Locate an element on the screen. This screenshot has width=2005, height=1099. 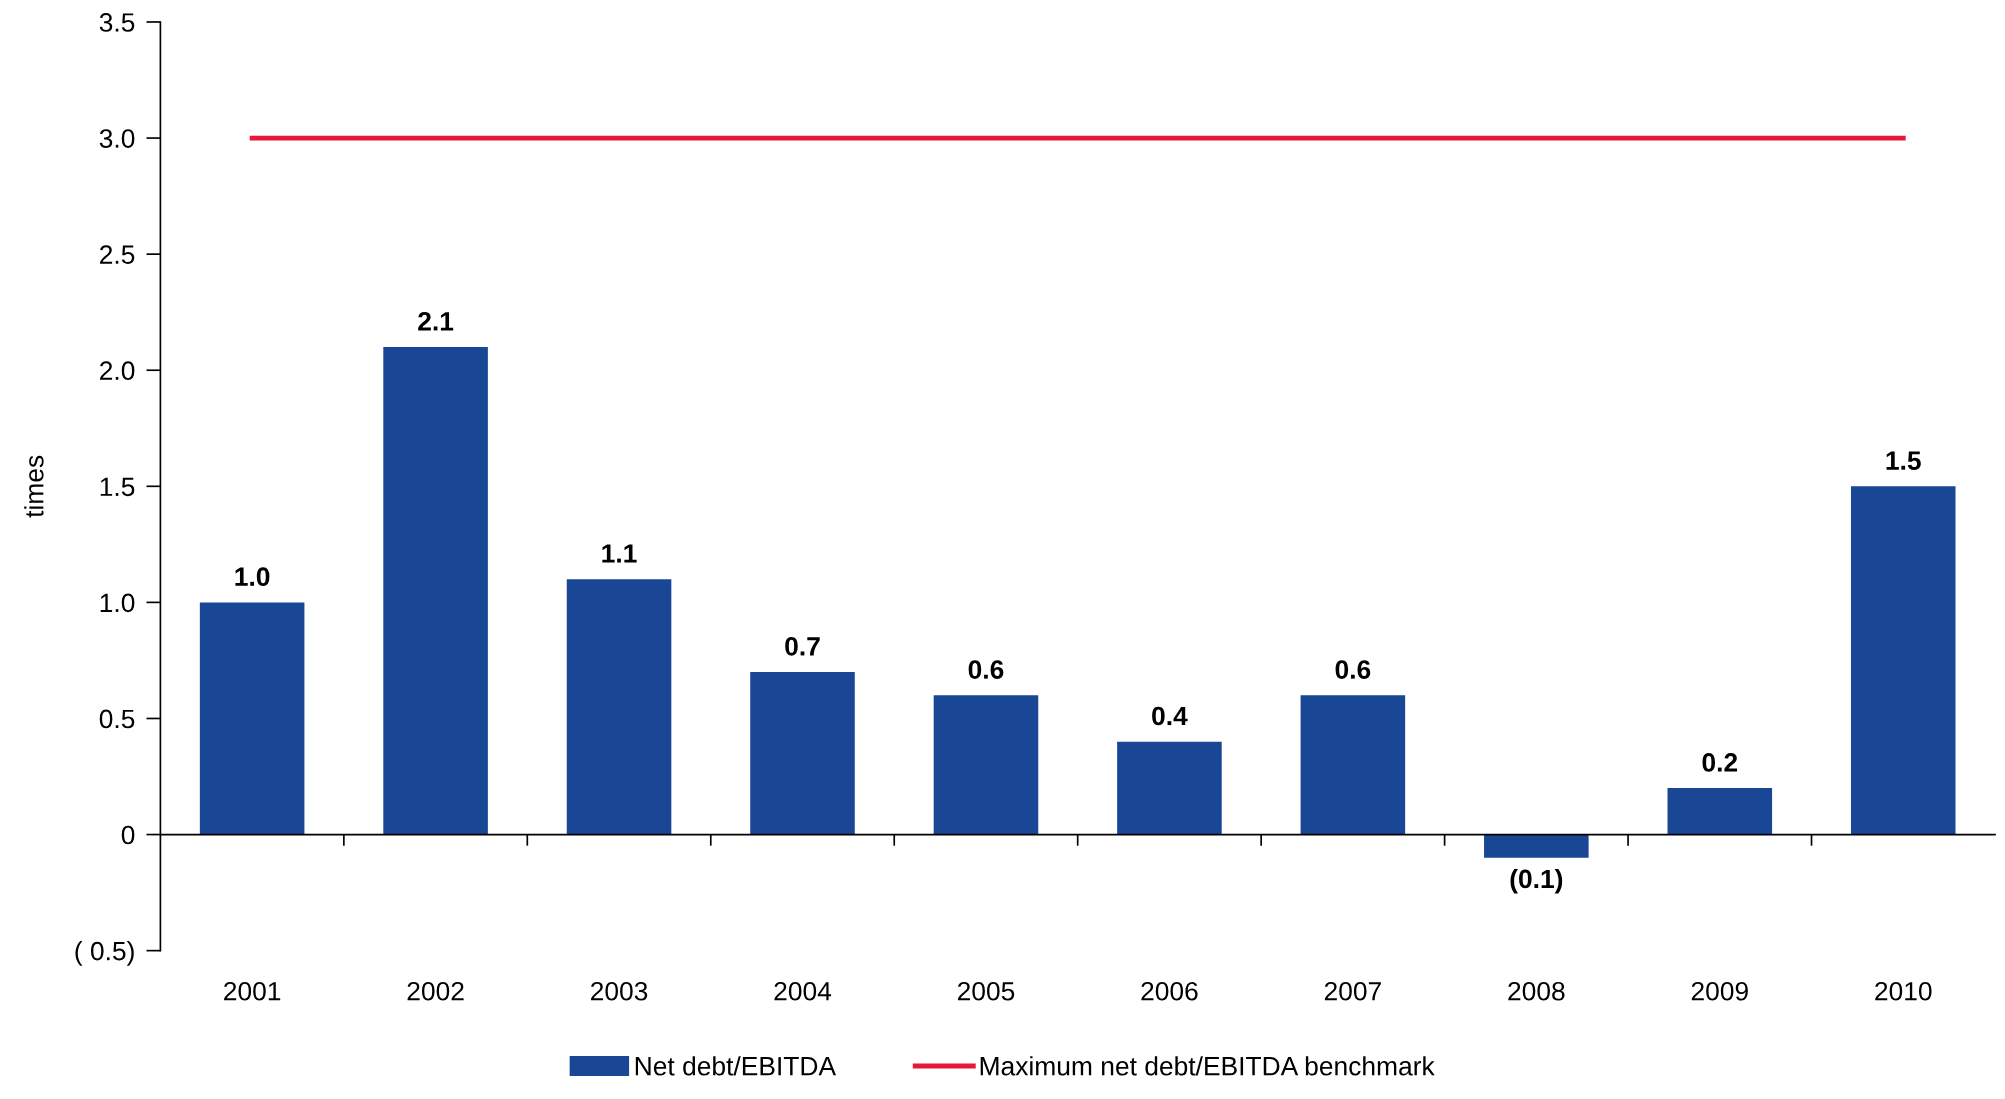
x-tick-label: 2008 is located at coordinates (1536, 991).